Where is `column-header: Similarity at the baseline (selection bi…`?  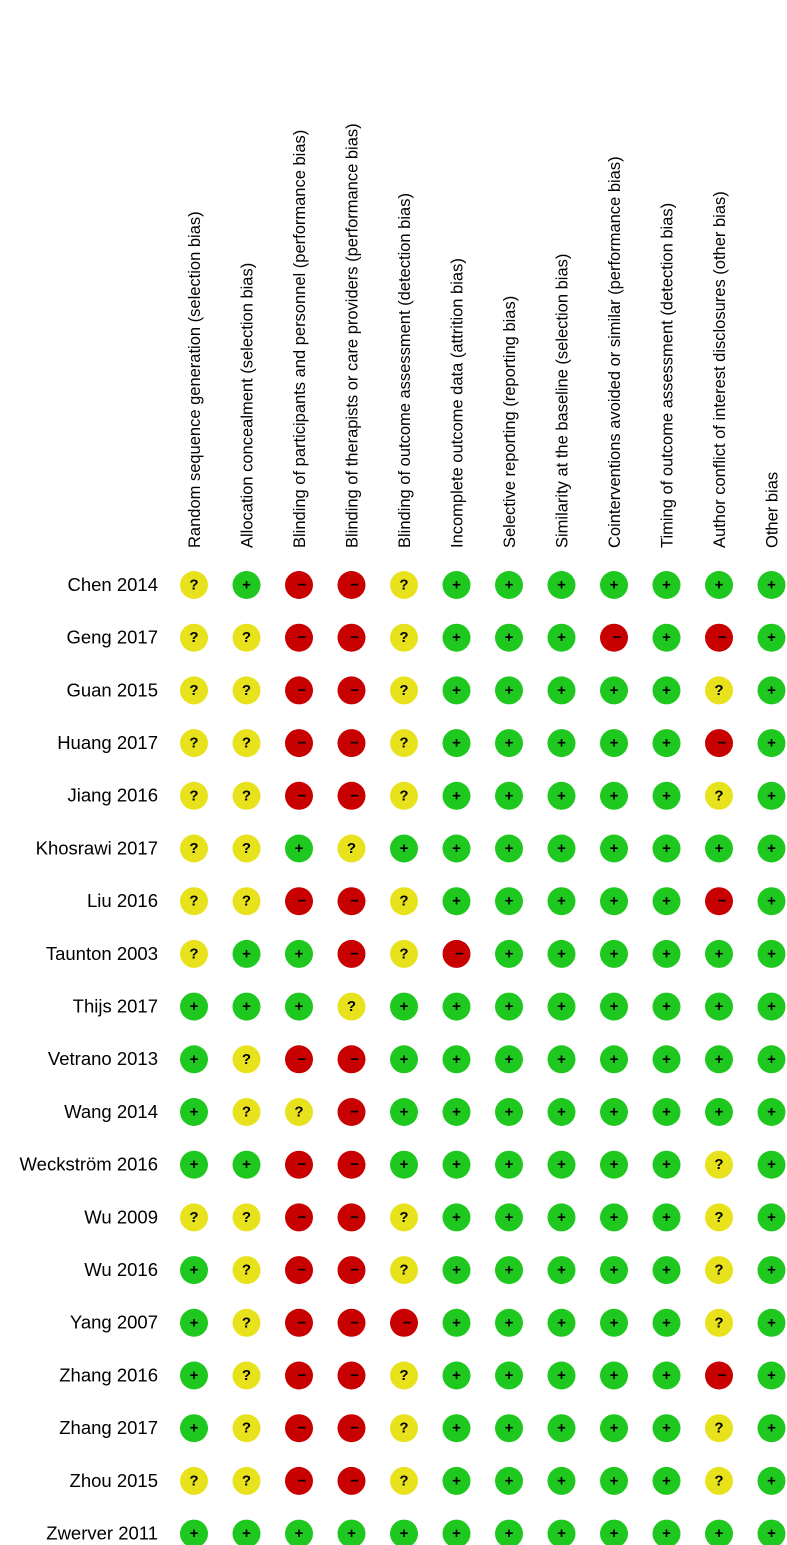 column-header: Similarity at the baseline (selection bi… is located at coordinates (563, 401).